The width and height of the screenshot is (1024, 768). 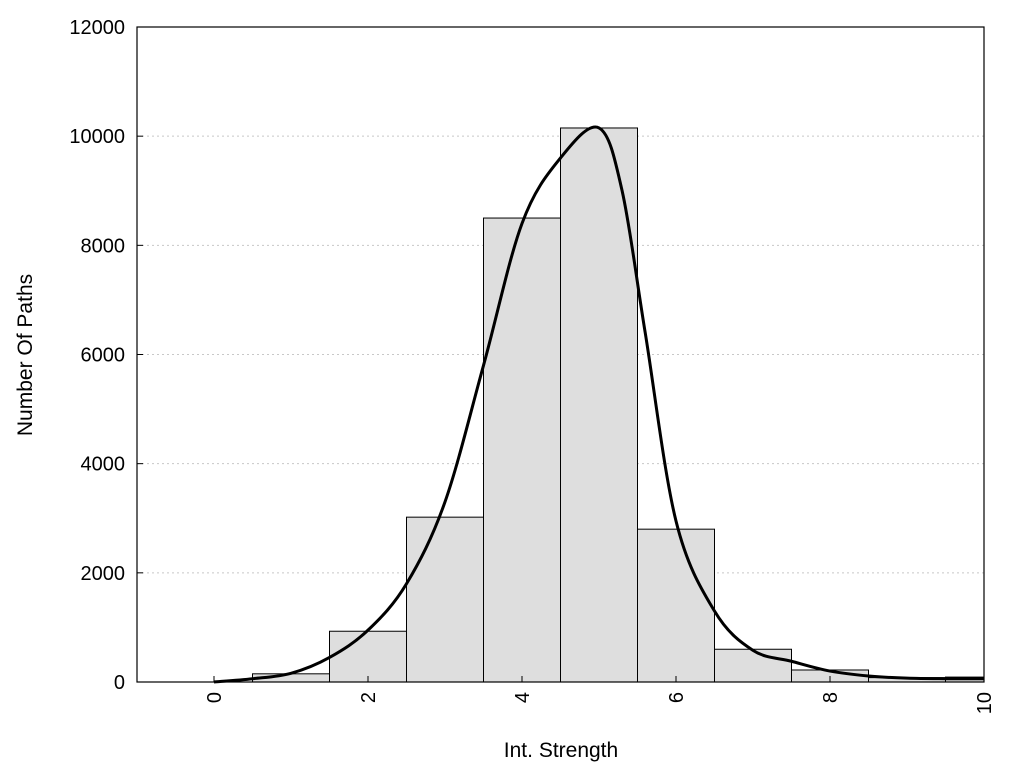 I want to click on x-axis-label: Int. Strength, so click(x=561, y=750).